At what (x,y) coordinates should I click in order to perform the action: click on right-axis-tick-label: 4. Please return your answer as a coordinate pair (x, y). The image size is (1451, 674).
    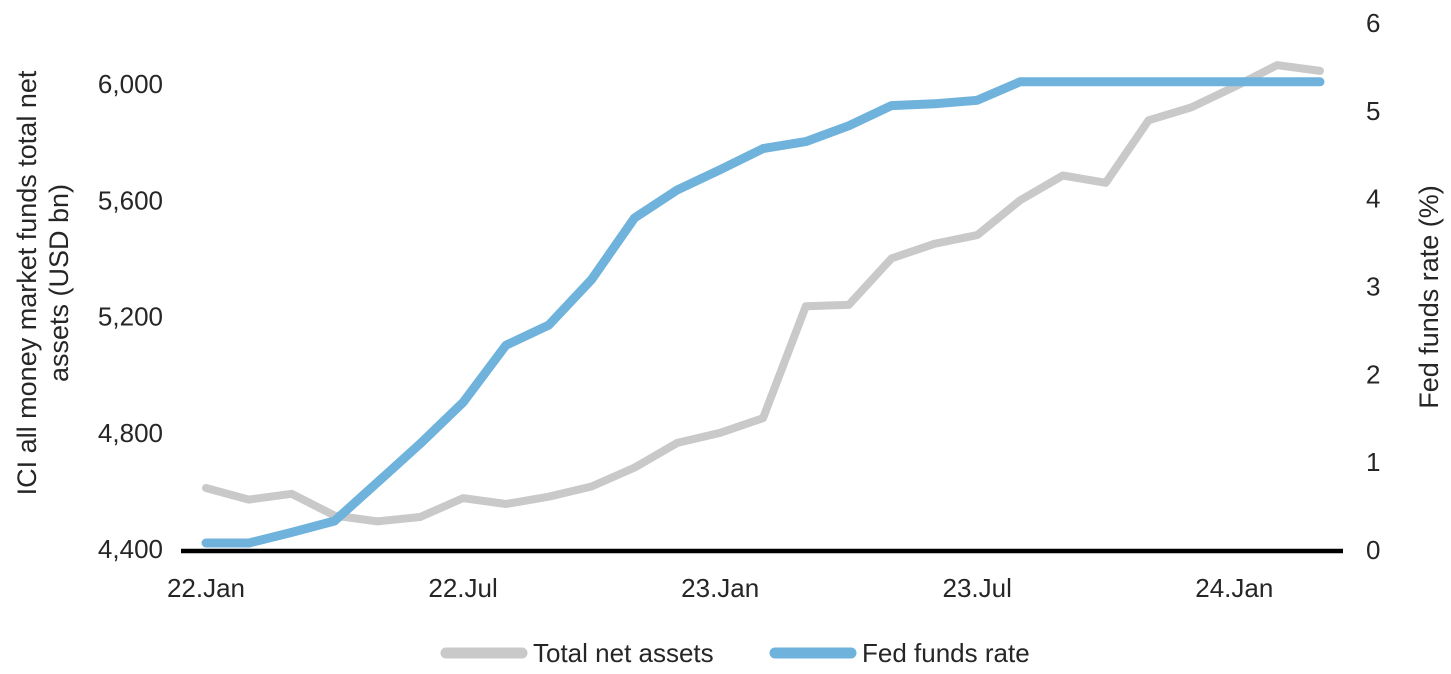
    Looking at the image, I should click on (1373, 199).